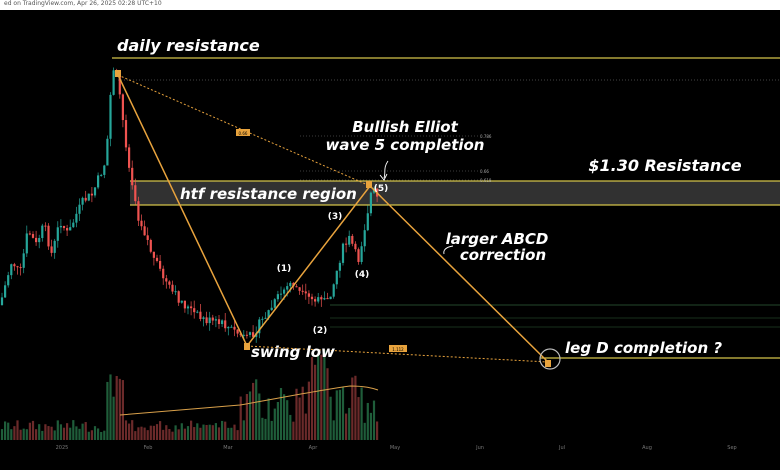  Describe the element at coordinates (314, 448) in the screenshot. I see `x-tick-label: Apr` at that location.